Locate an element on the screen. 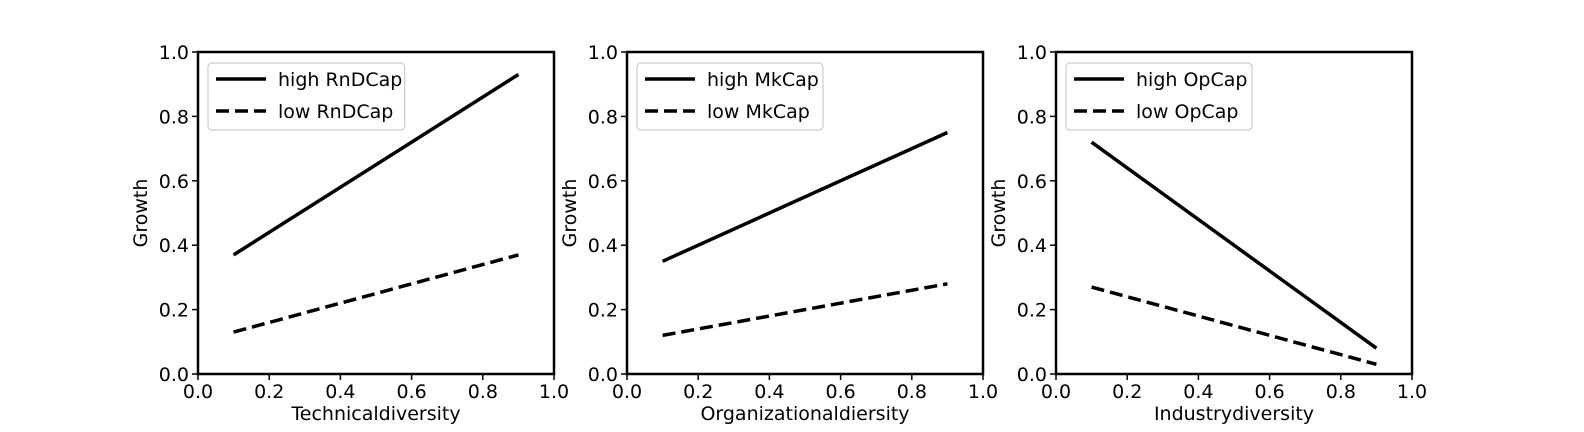 The height and width of the screenshot is (432, 1584). x-axis-label: Technicaldiversity is located at coordinates (375, 414).